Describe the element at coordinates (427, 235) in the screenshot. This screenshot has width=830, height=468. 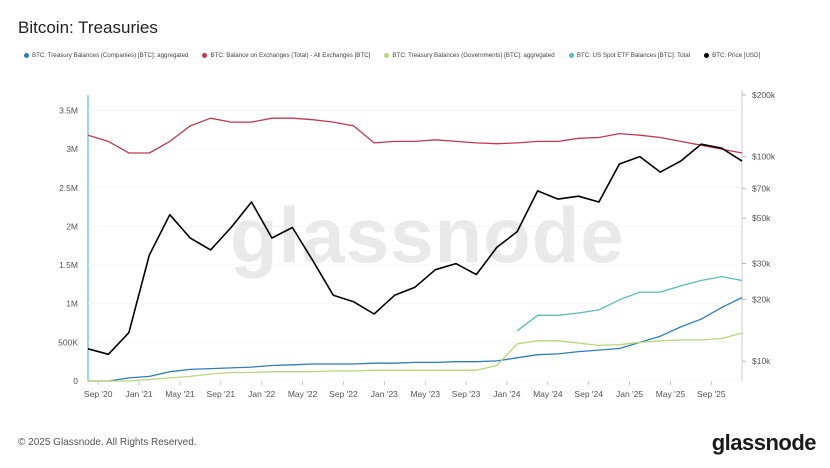
I see `watermark-logo: glassnode` at that location.